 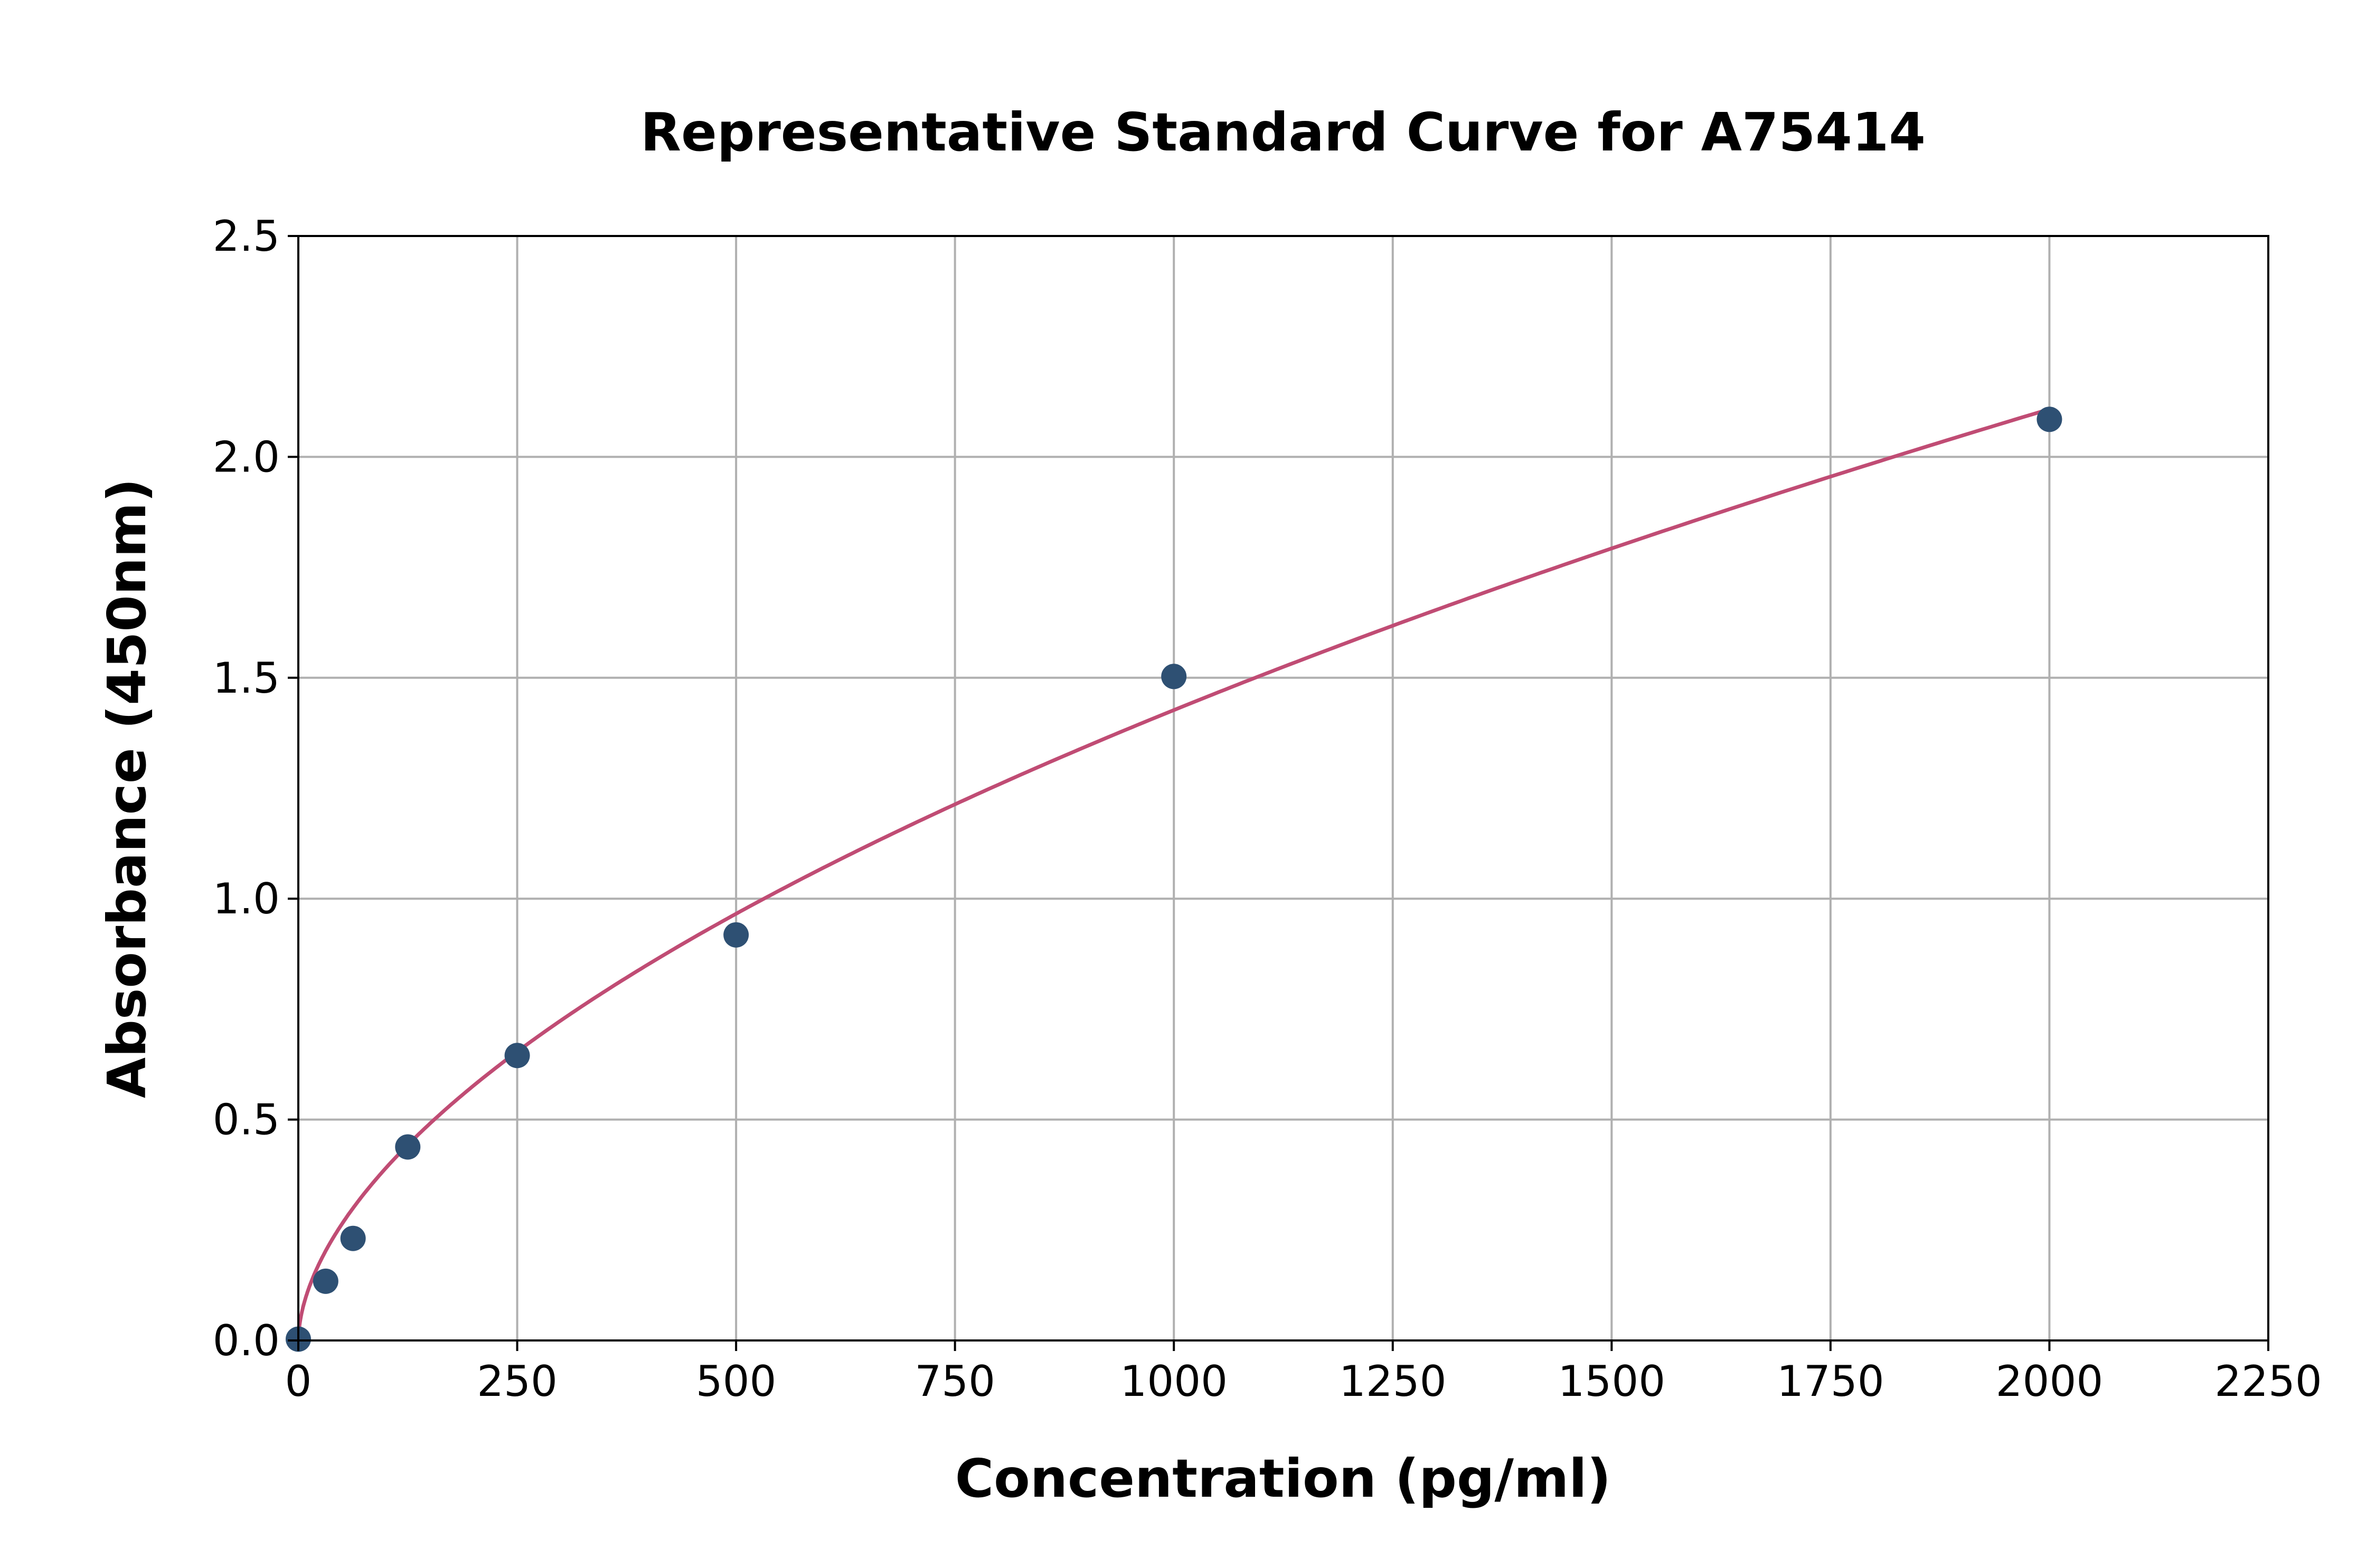 What do you see at coordinates (1174, 1382) in the screenshot?
I see `x-tick-label: 1000` at bounding box center [1174, 1382].